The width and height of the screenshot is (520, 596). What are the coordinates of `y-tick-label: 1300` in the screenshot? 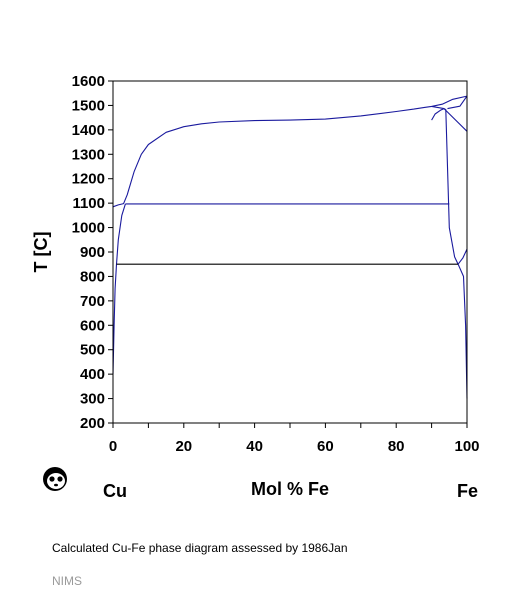 It's located at (88, 154).